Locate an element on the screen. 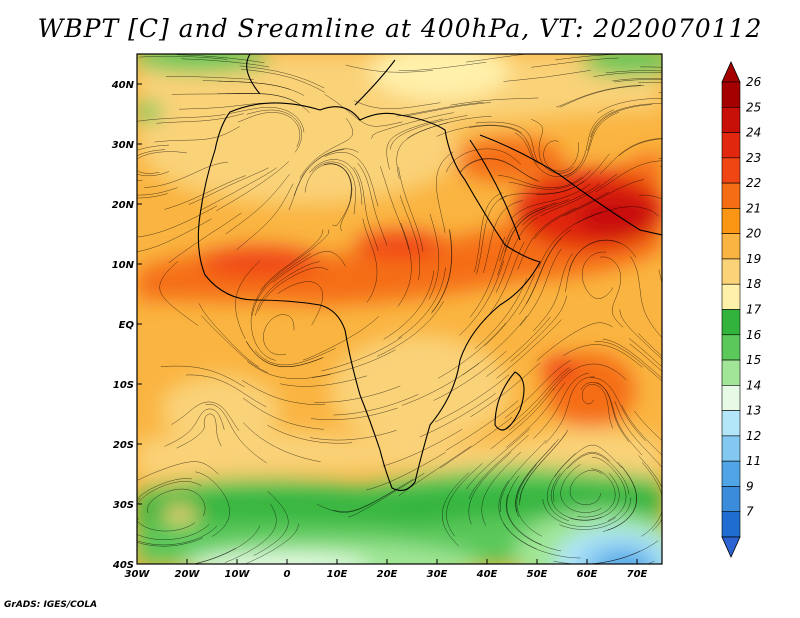 The image size is (800, 618). x-tick-label: 10E is located at coordinates (337, 574).